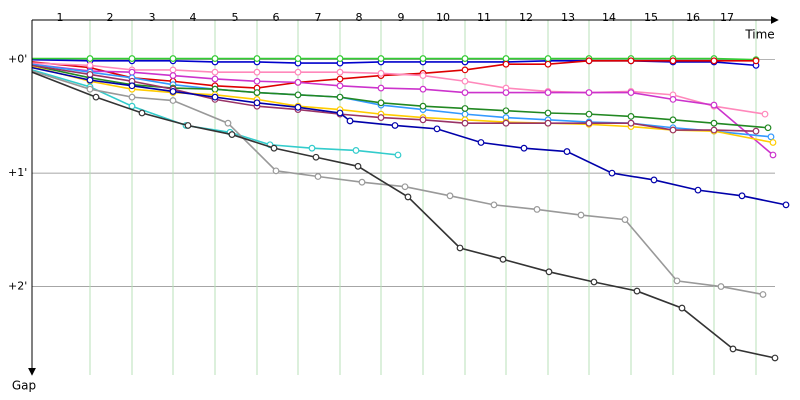  I want to click on x-tick-label: 8, so click(359, 17).